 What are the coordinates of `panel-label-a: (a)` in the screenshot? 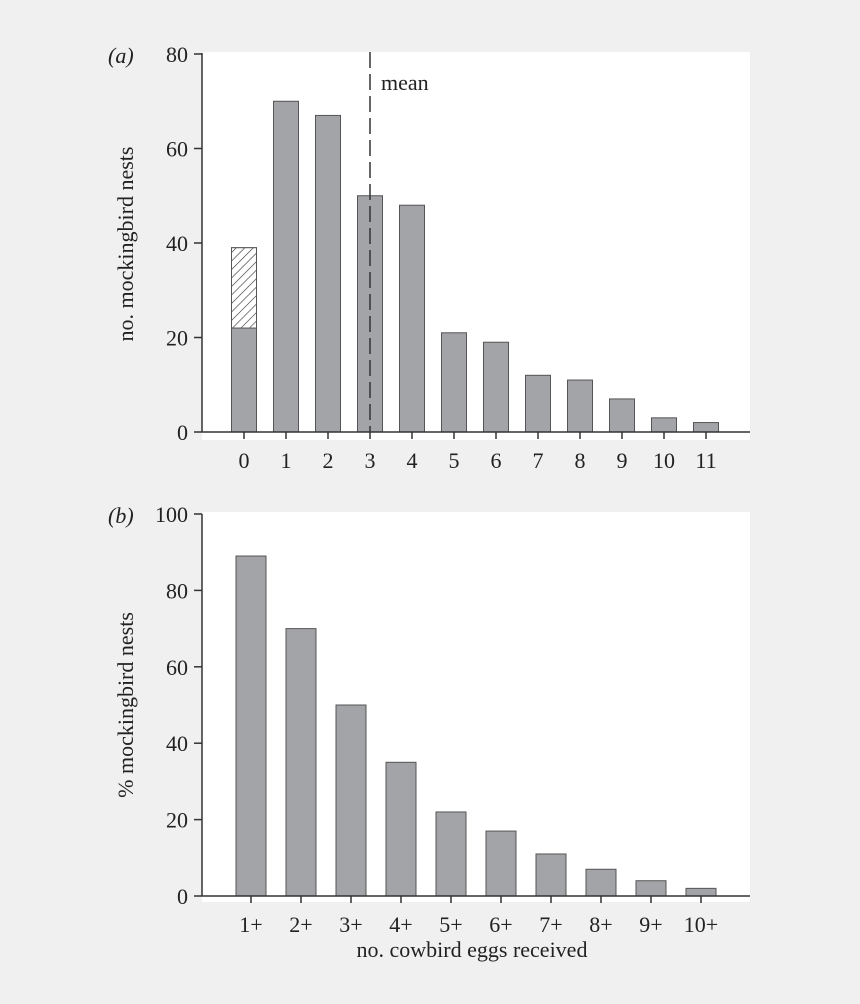 It's located at (121, 55).